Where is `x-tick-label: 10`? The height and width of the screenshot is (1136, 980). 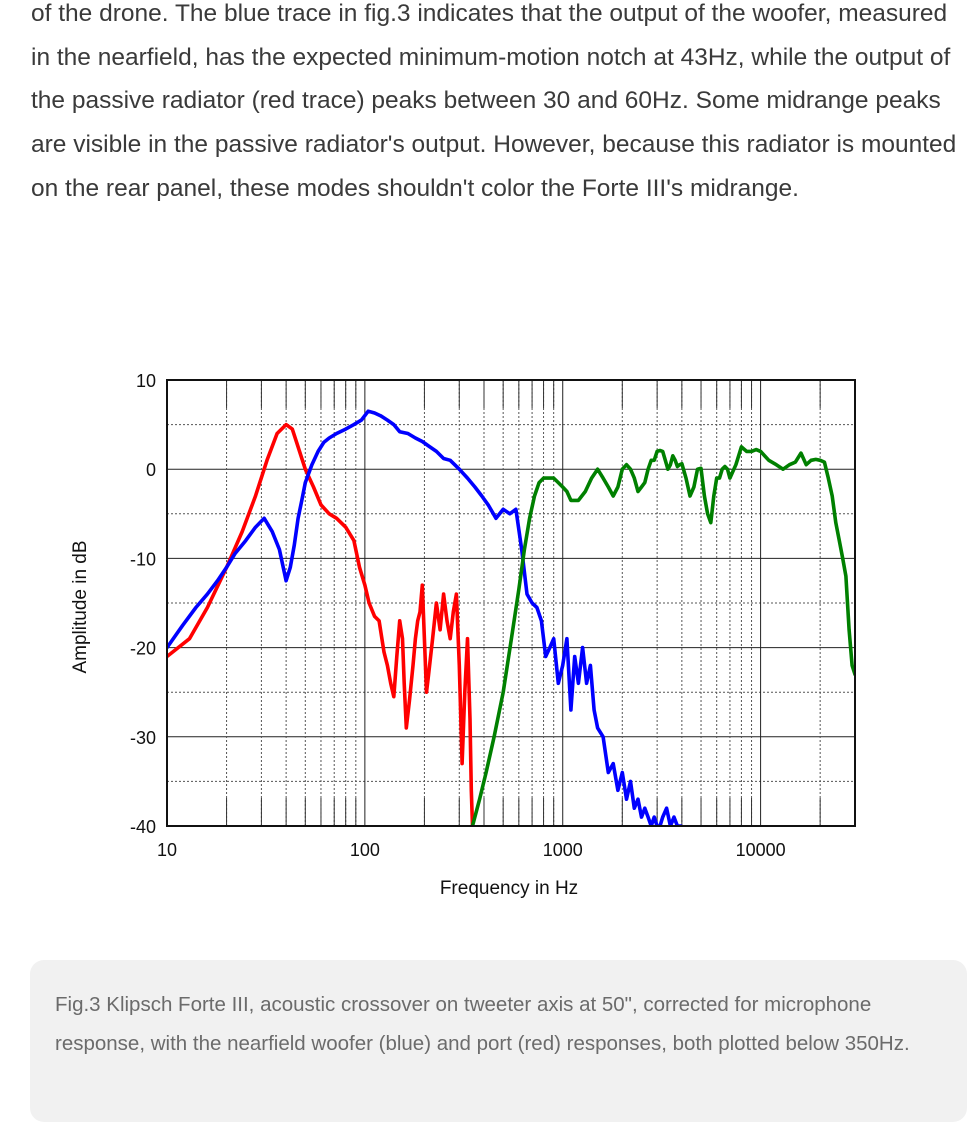
x-tick-label: 10 is located at coordinates (167, 850).